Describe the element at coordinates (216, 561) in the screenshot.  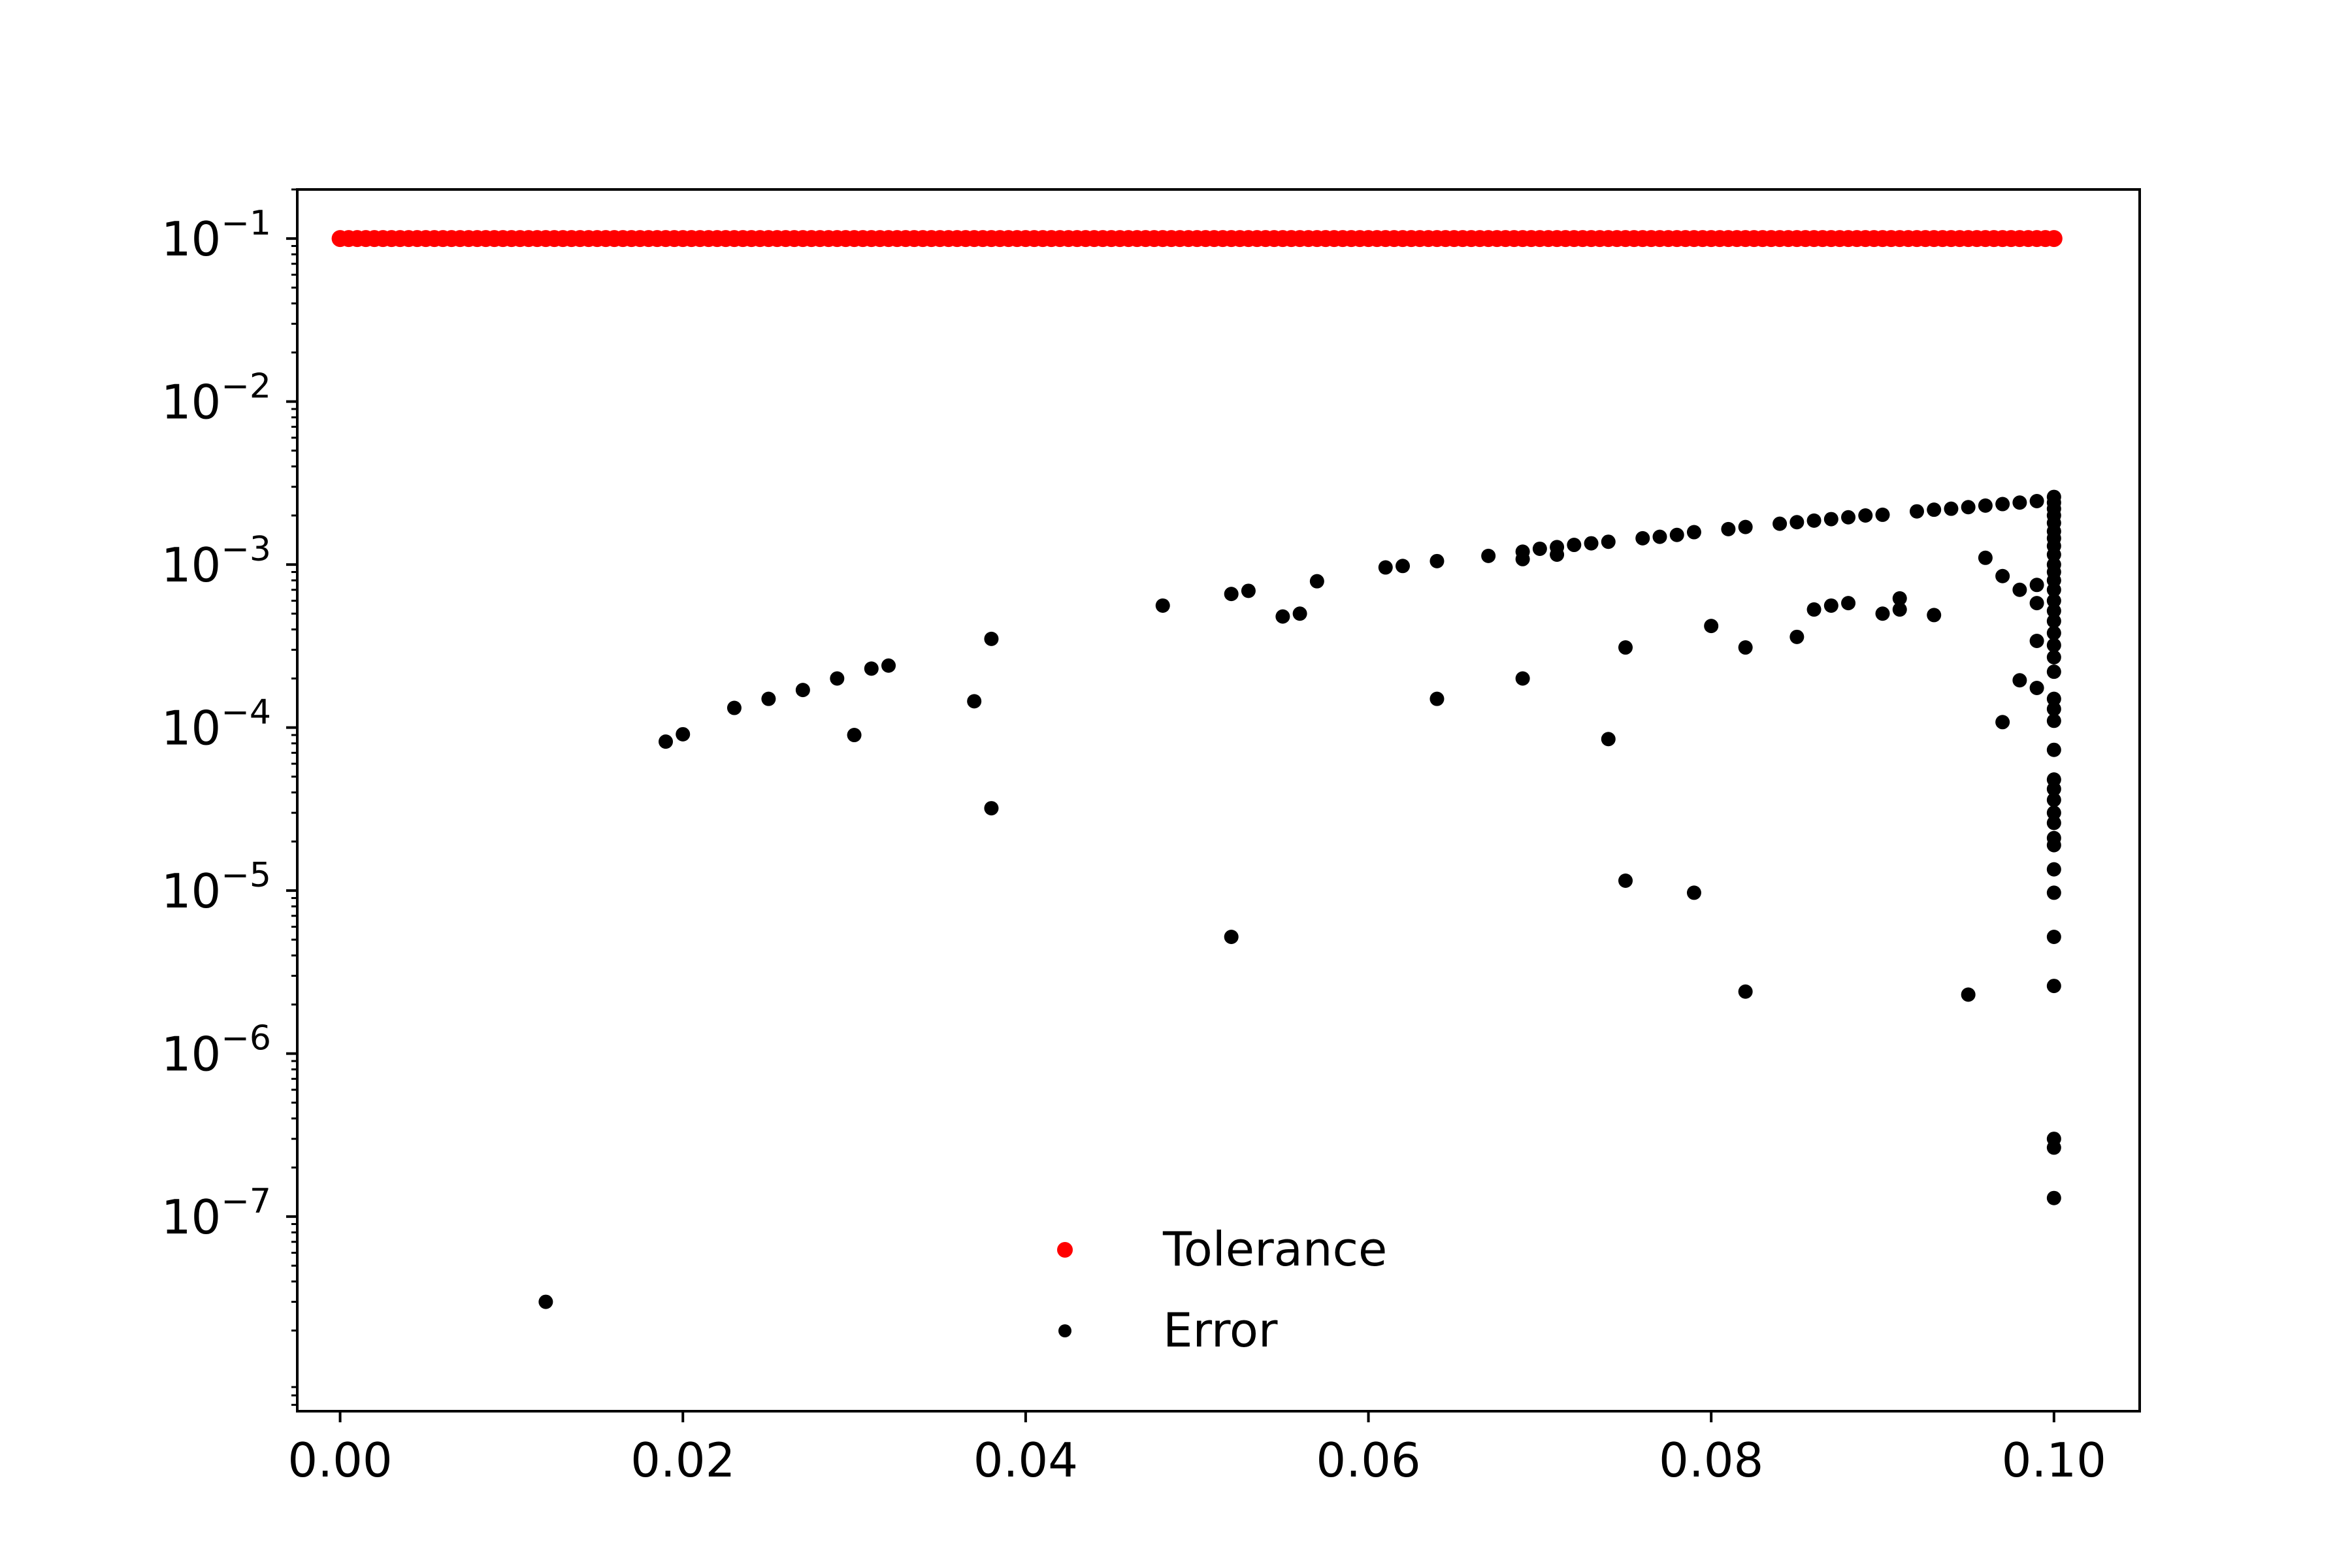
I see `y-tick-label: 10⁻³` at that location.